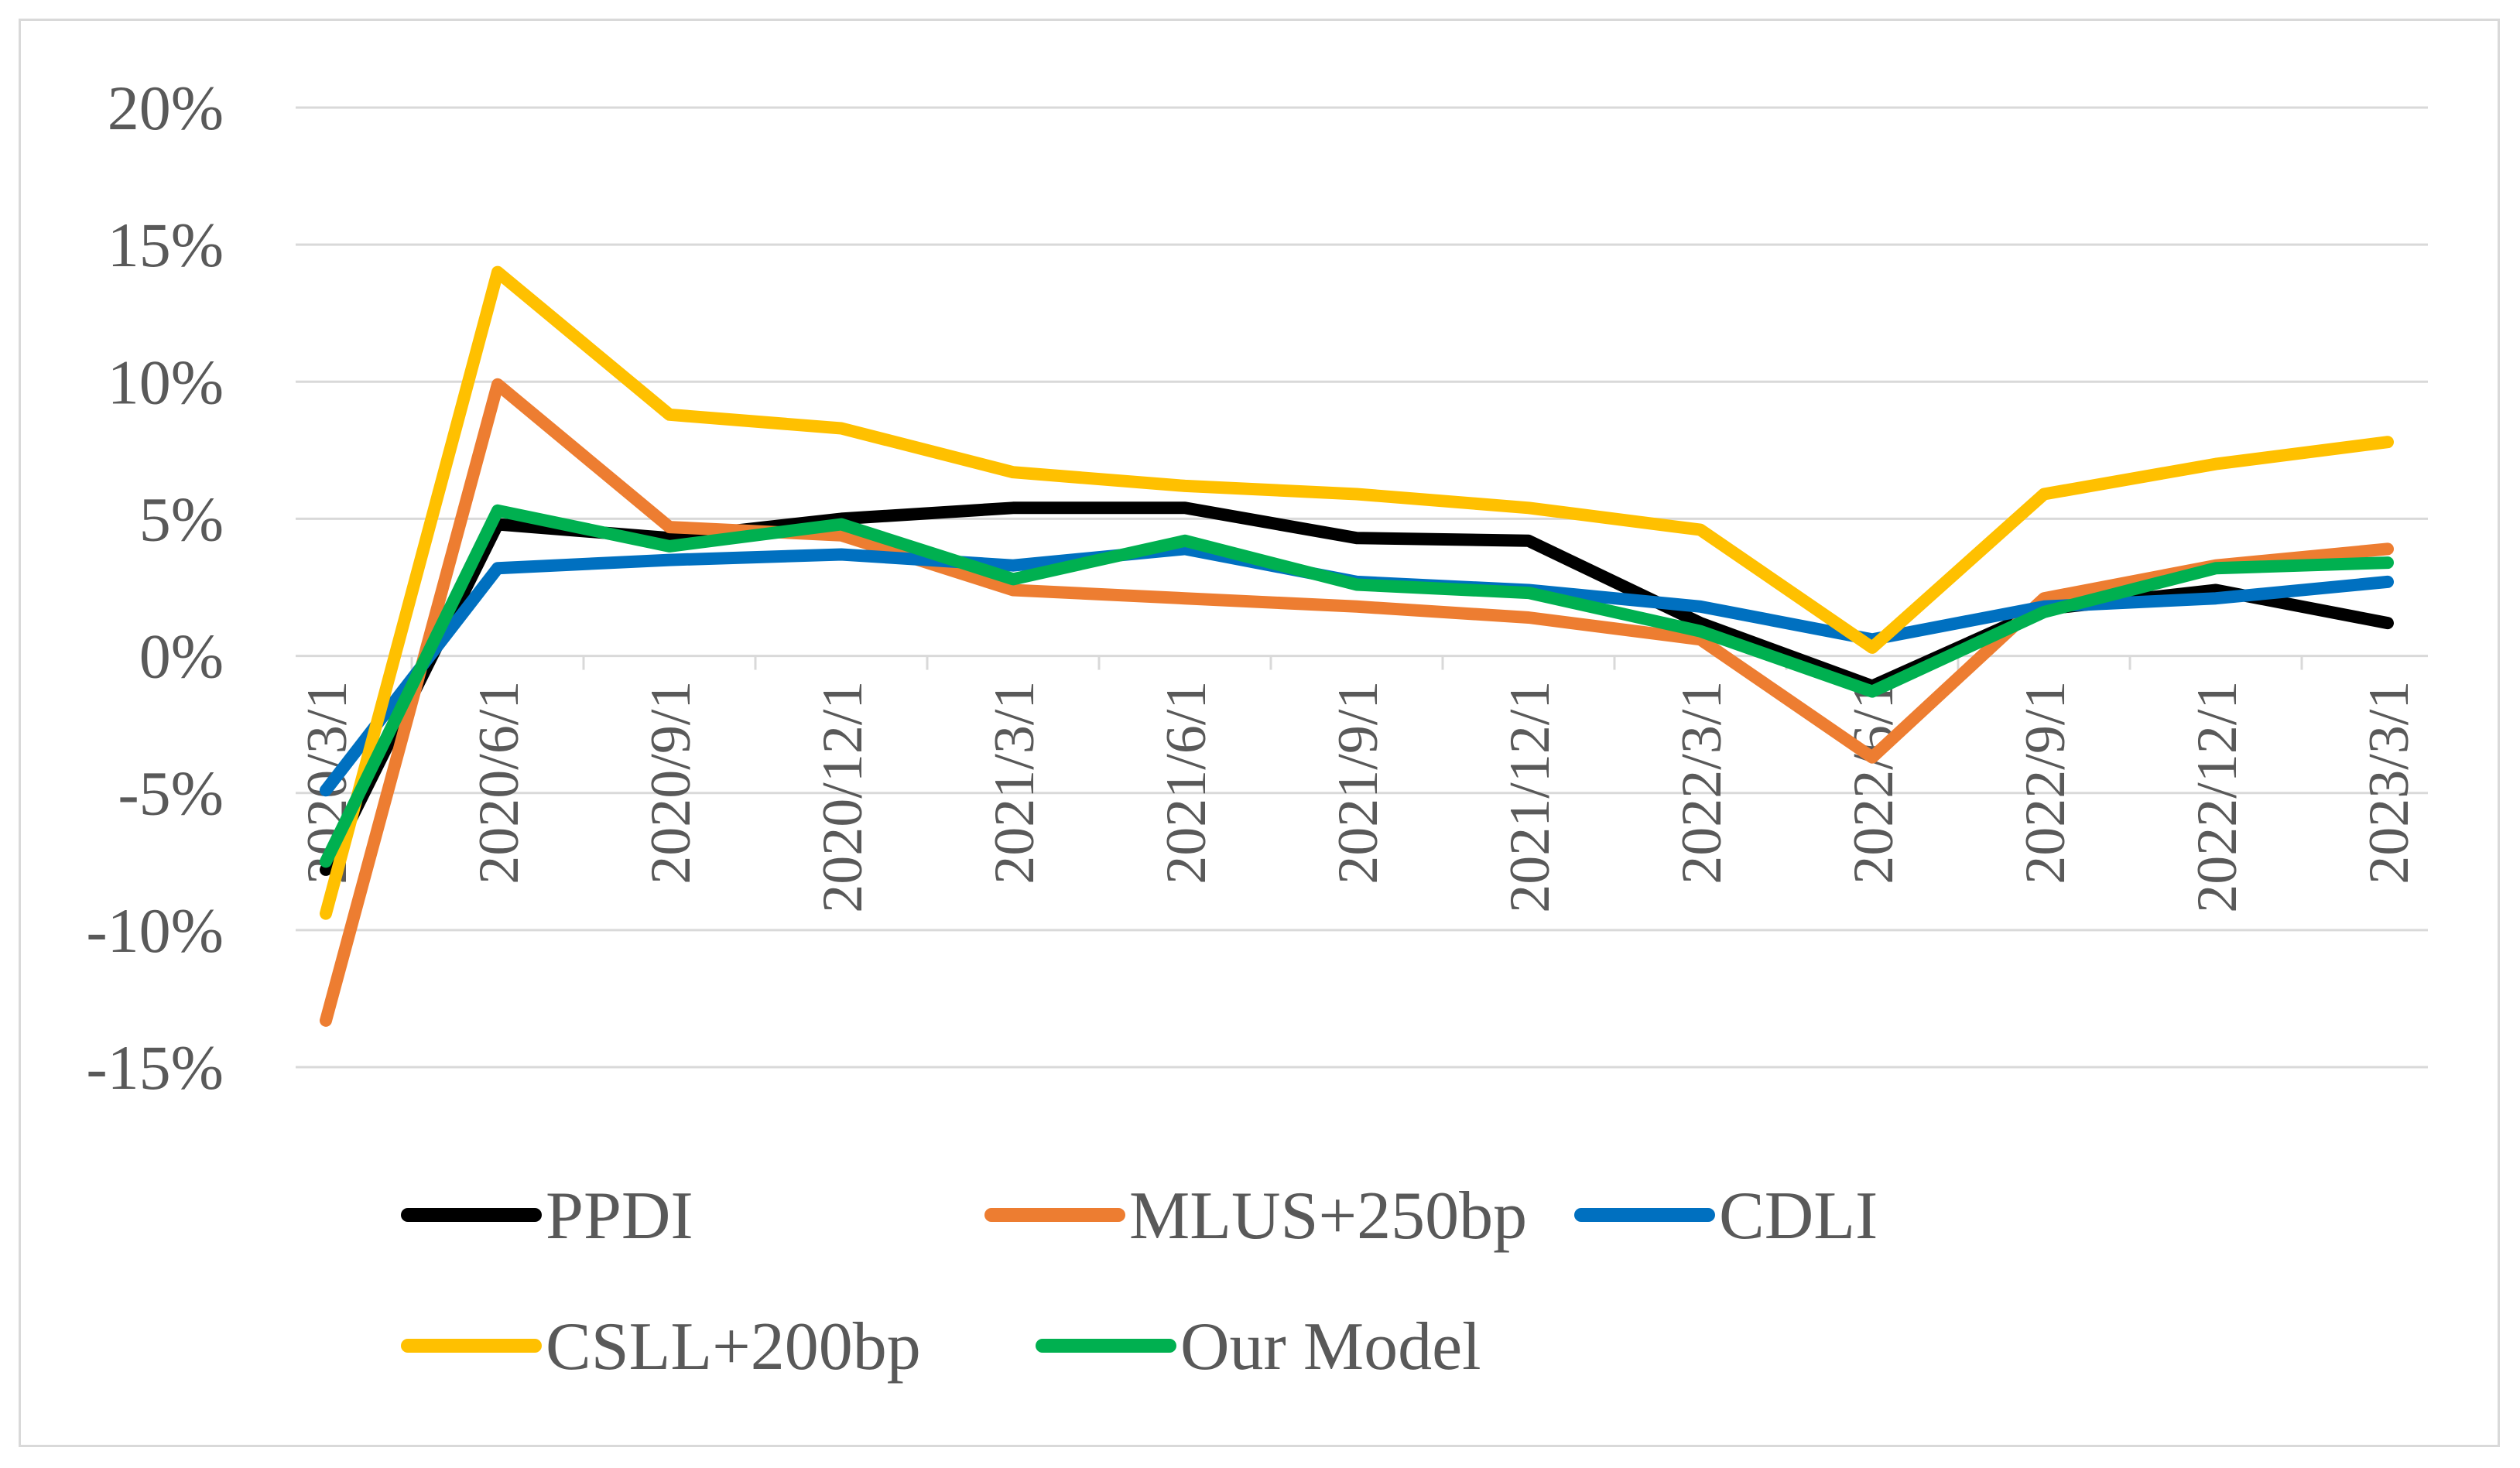  What do you see at coordinates (155, 1067) in the screenshot?
I see `y-tick-label: -15%` at bounding box center [155, 1067].